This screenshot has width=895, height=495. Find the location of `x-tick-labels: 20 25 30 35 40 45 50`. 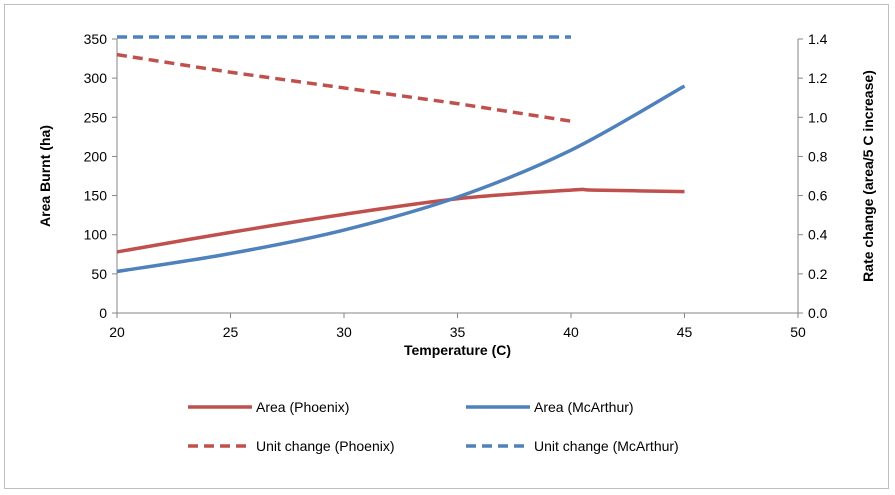

x-tick-labels: 20 25 30 35 40 45 50 is located at coordinates (457, 332).